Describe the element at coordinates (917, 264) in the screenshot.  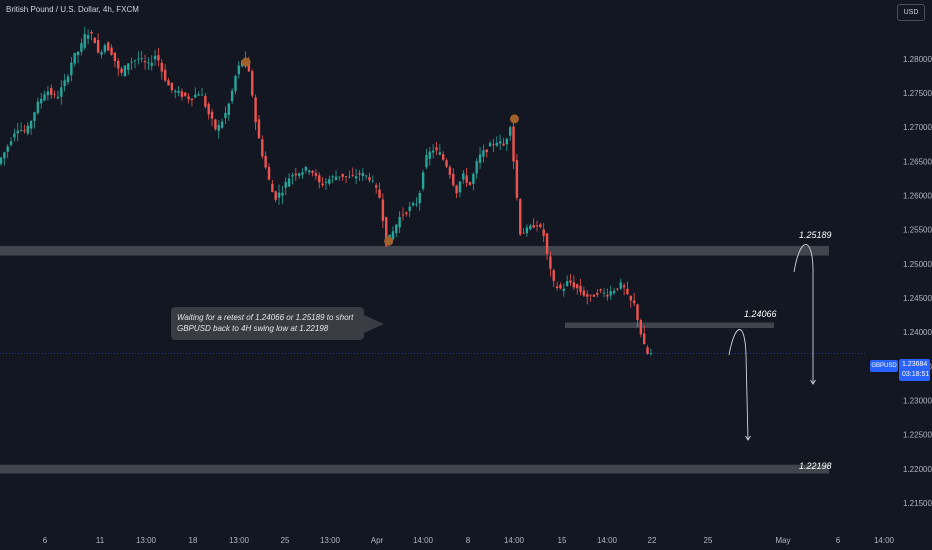
I see `y-tick-label: 1.25000` at that location.